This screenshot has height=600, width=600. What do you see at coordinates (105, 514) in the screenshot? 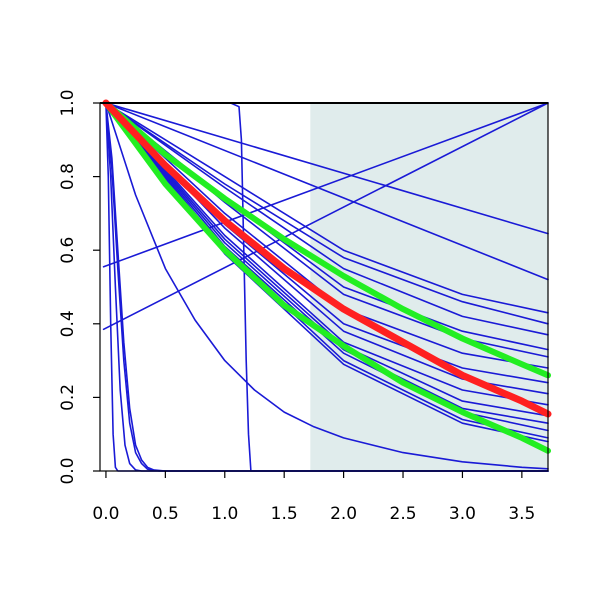
I see `x-tick-label: 0.0` at bounding box center [105, 514].